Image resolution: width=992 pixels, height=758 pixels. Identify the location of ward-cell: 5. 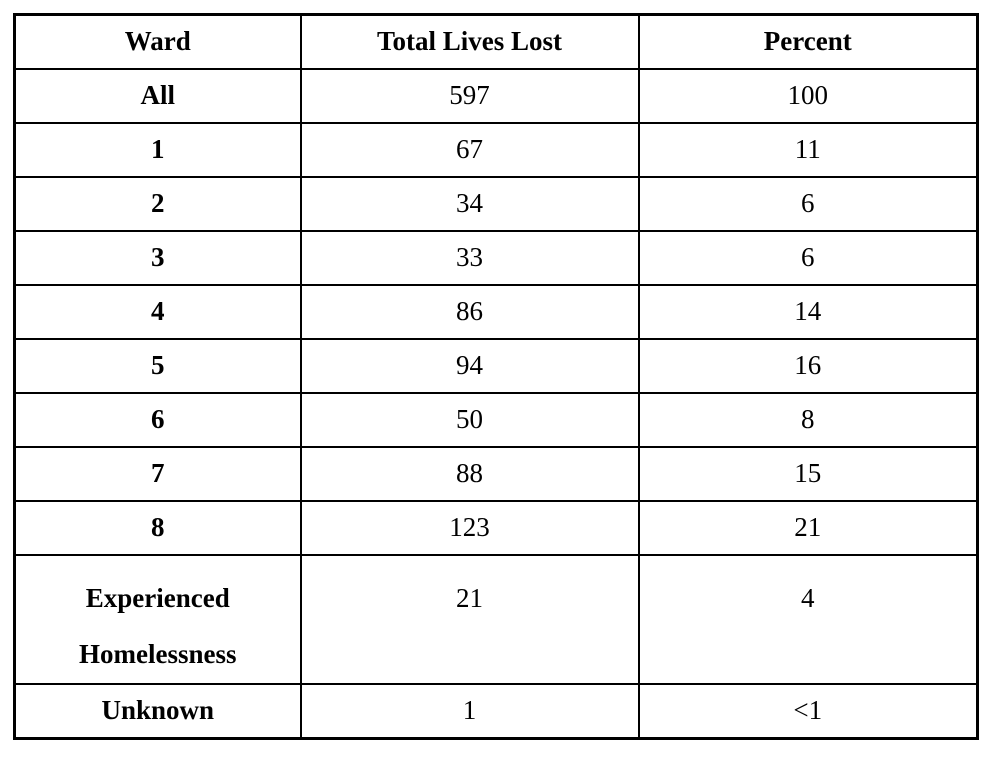
(157, 365).